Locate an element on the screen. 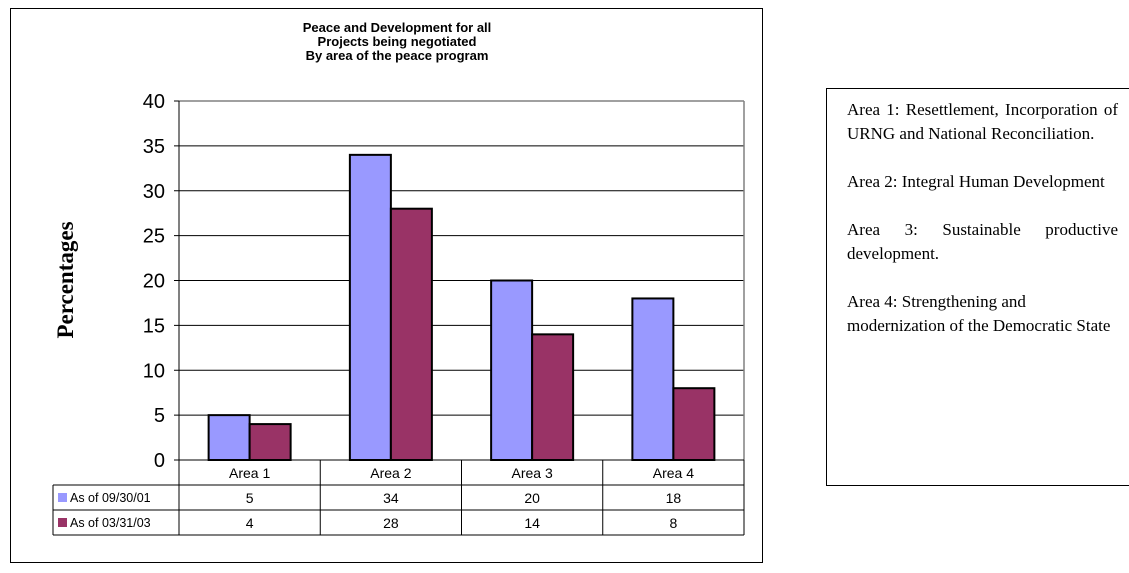 The height and width of the screenshot is (573, 1129). data-label-series1-area-1: 5 is located at coordinates (250, 498).